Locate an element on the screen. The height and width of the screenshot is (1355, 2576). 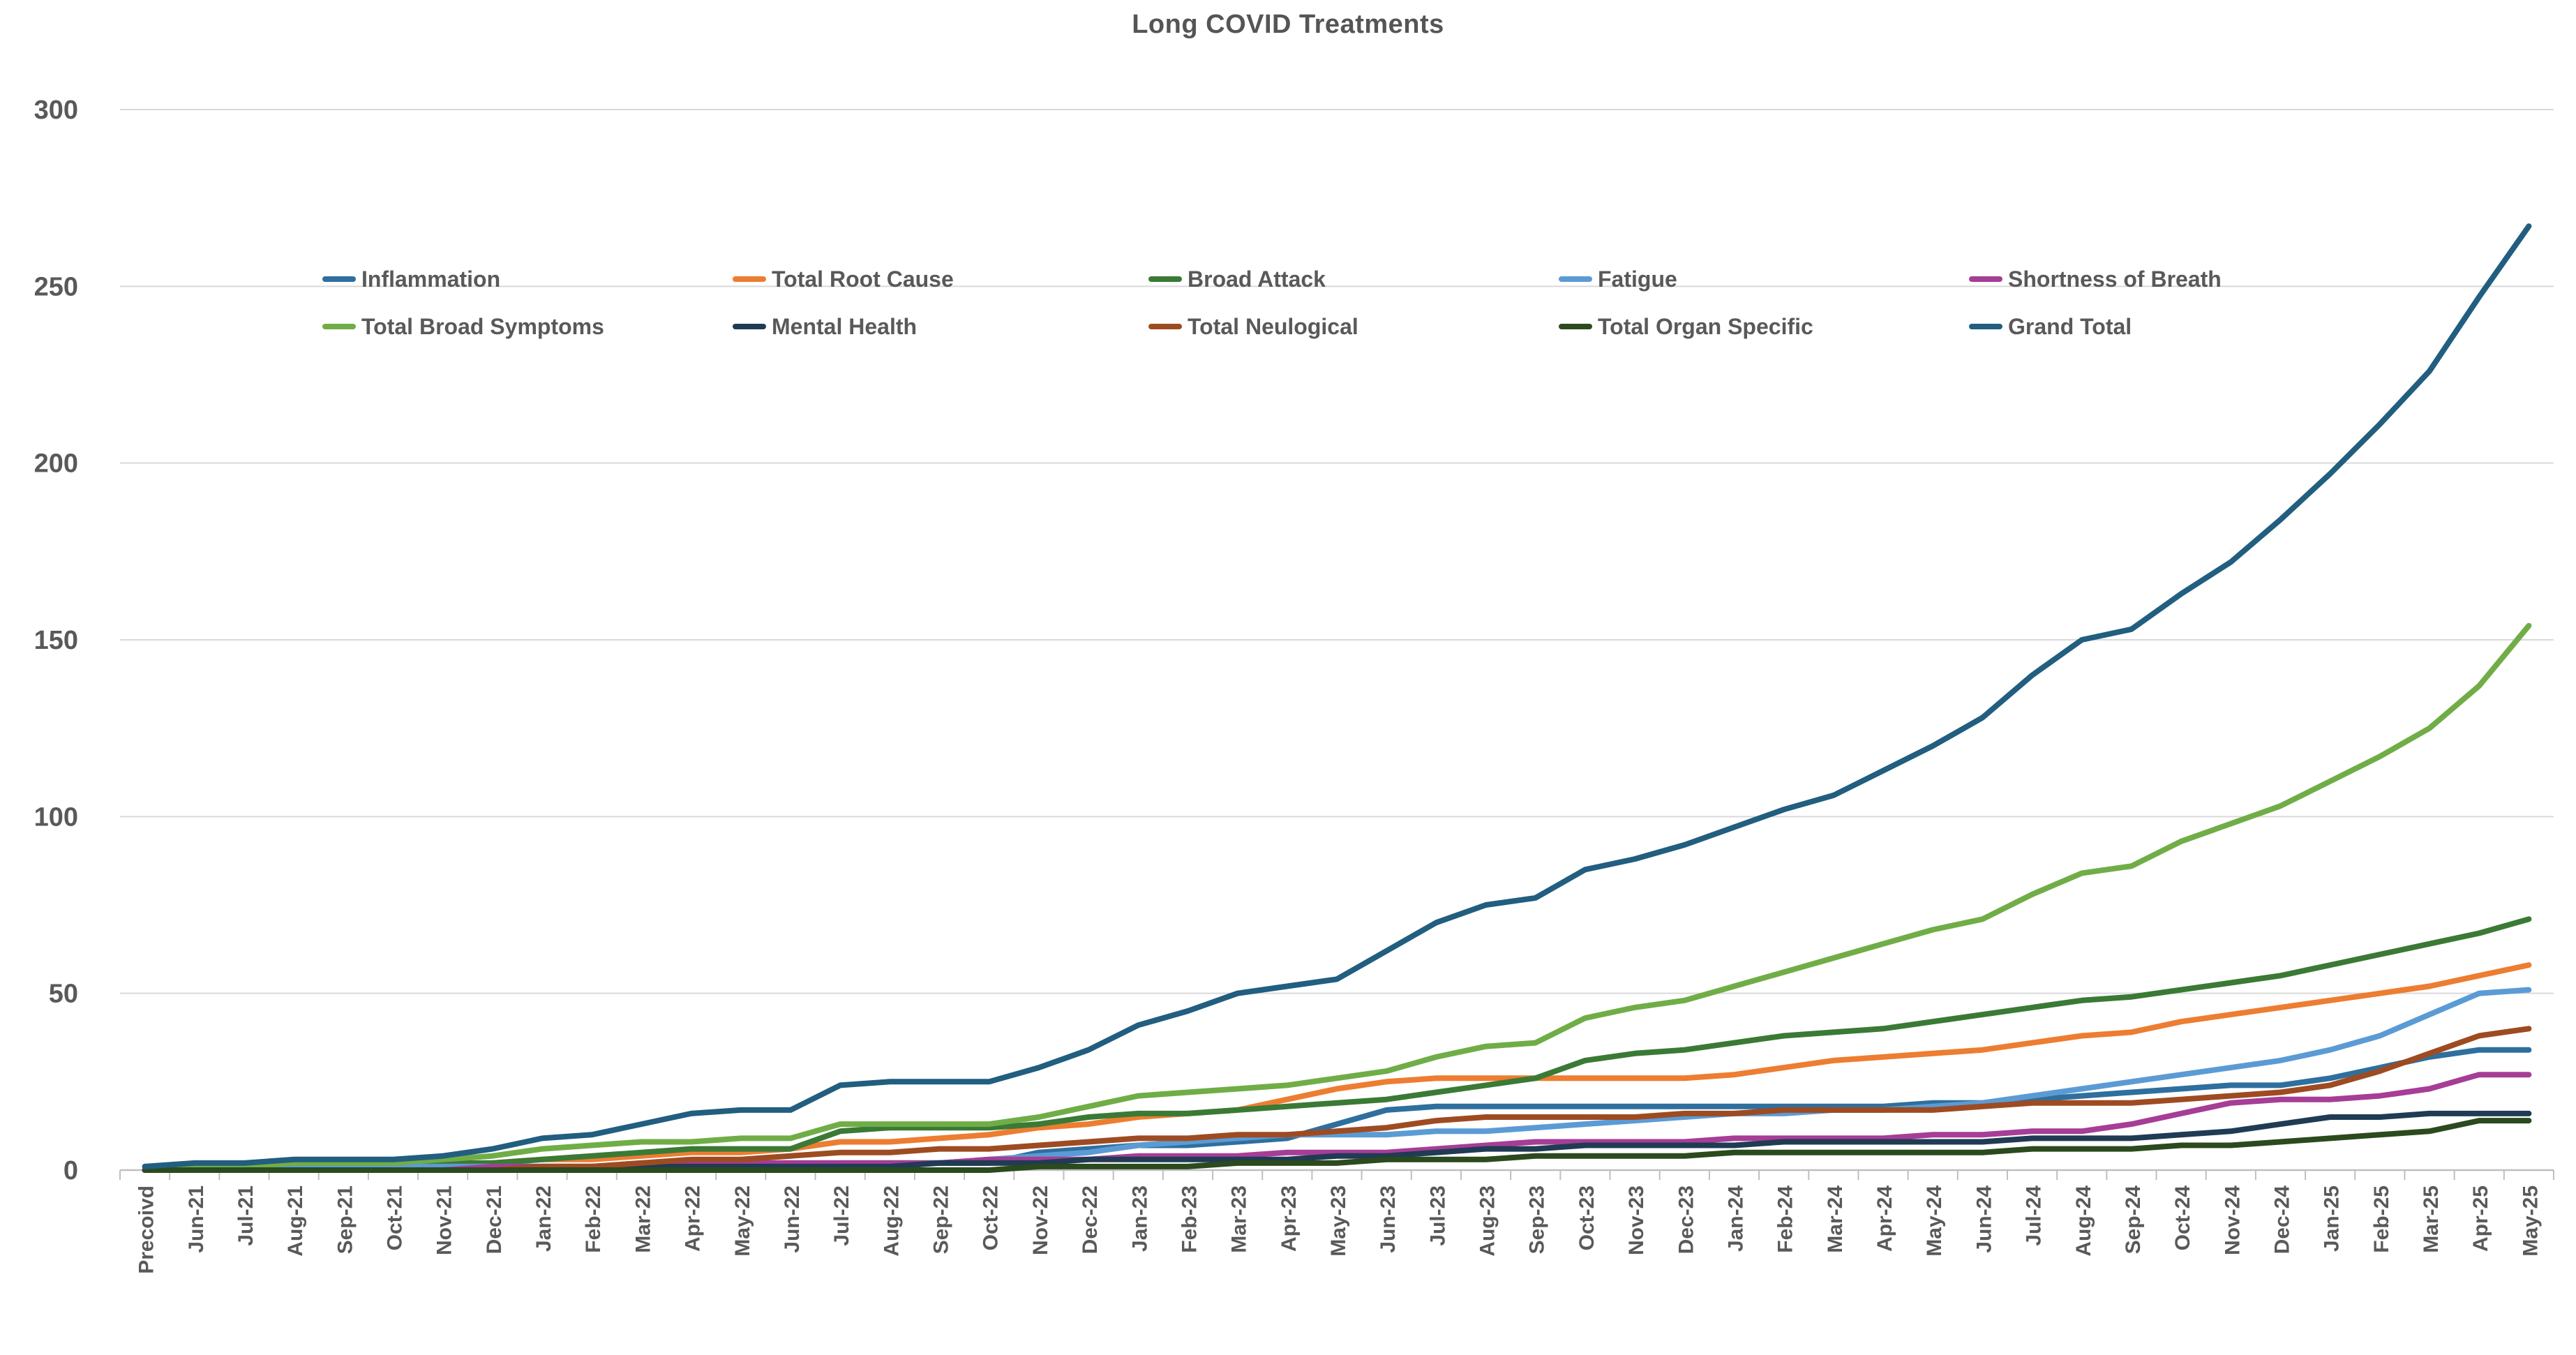
y-tick-label-250: 250 is located at coordinates (56, 286).